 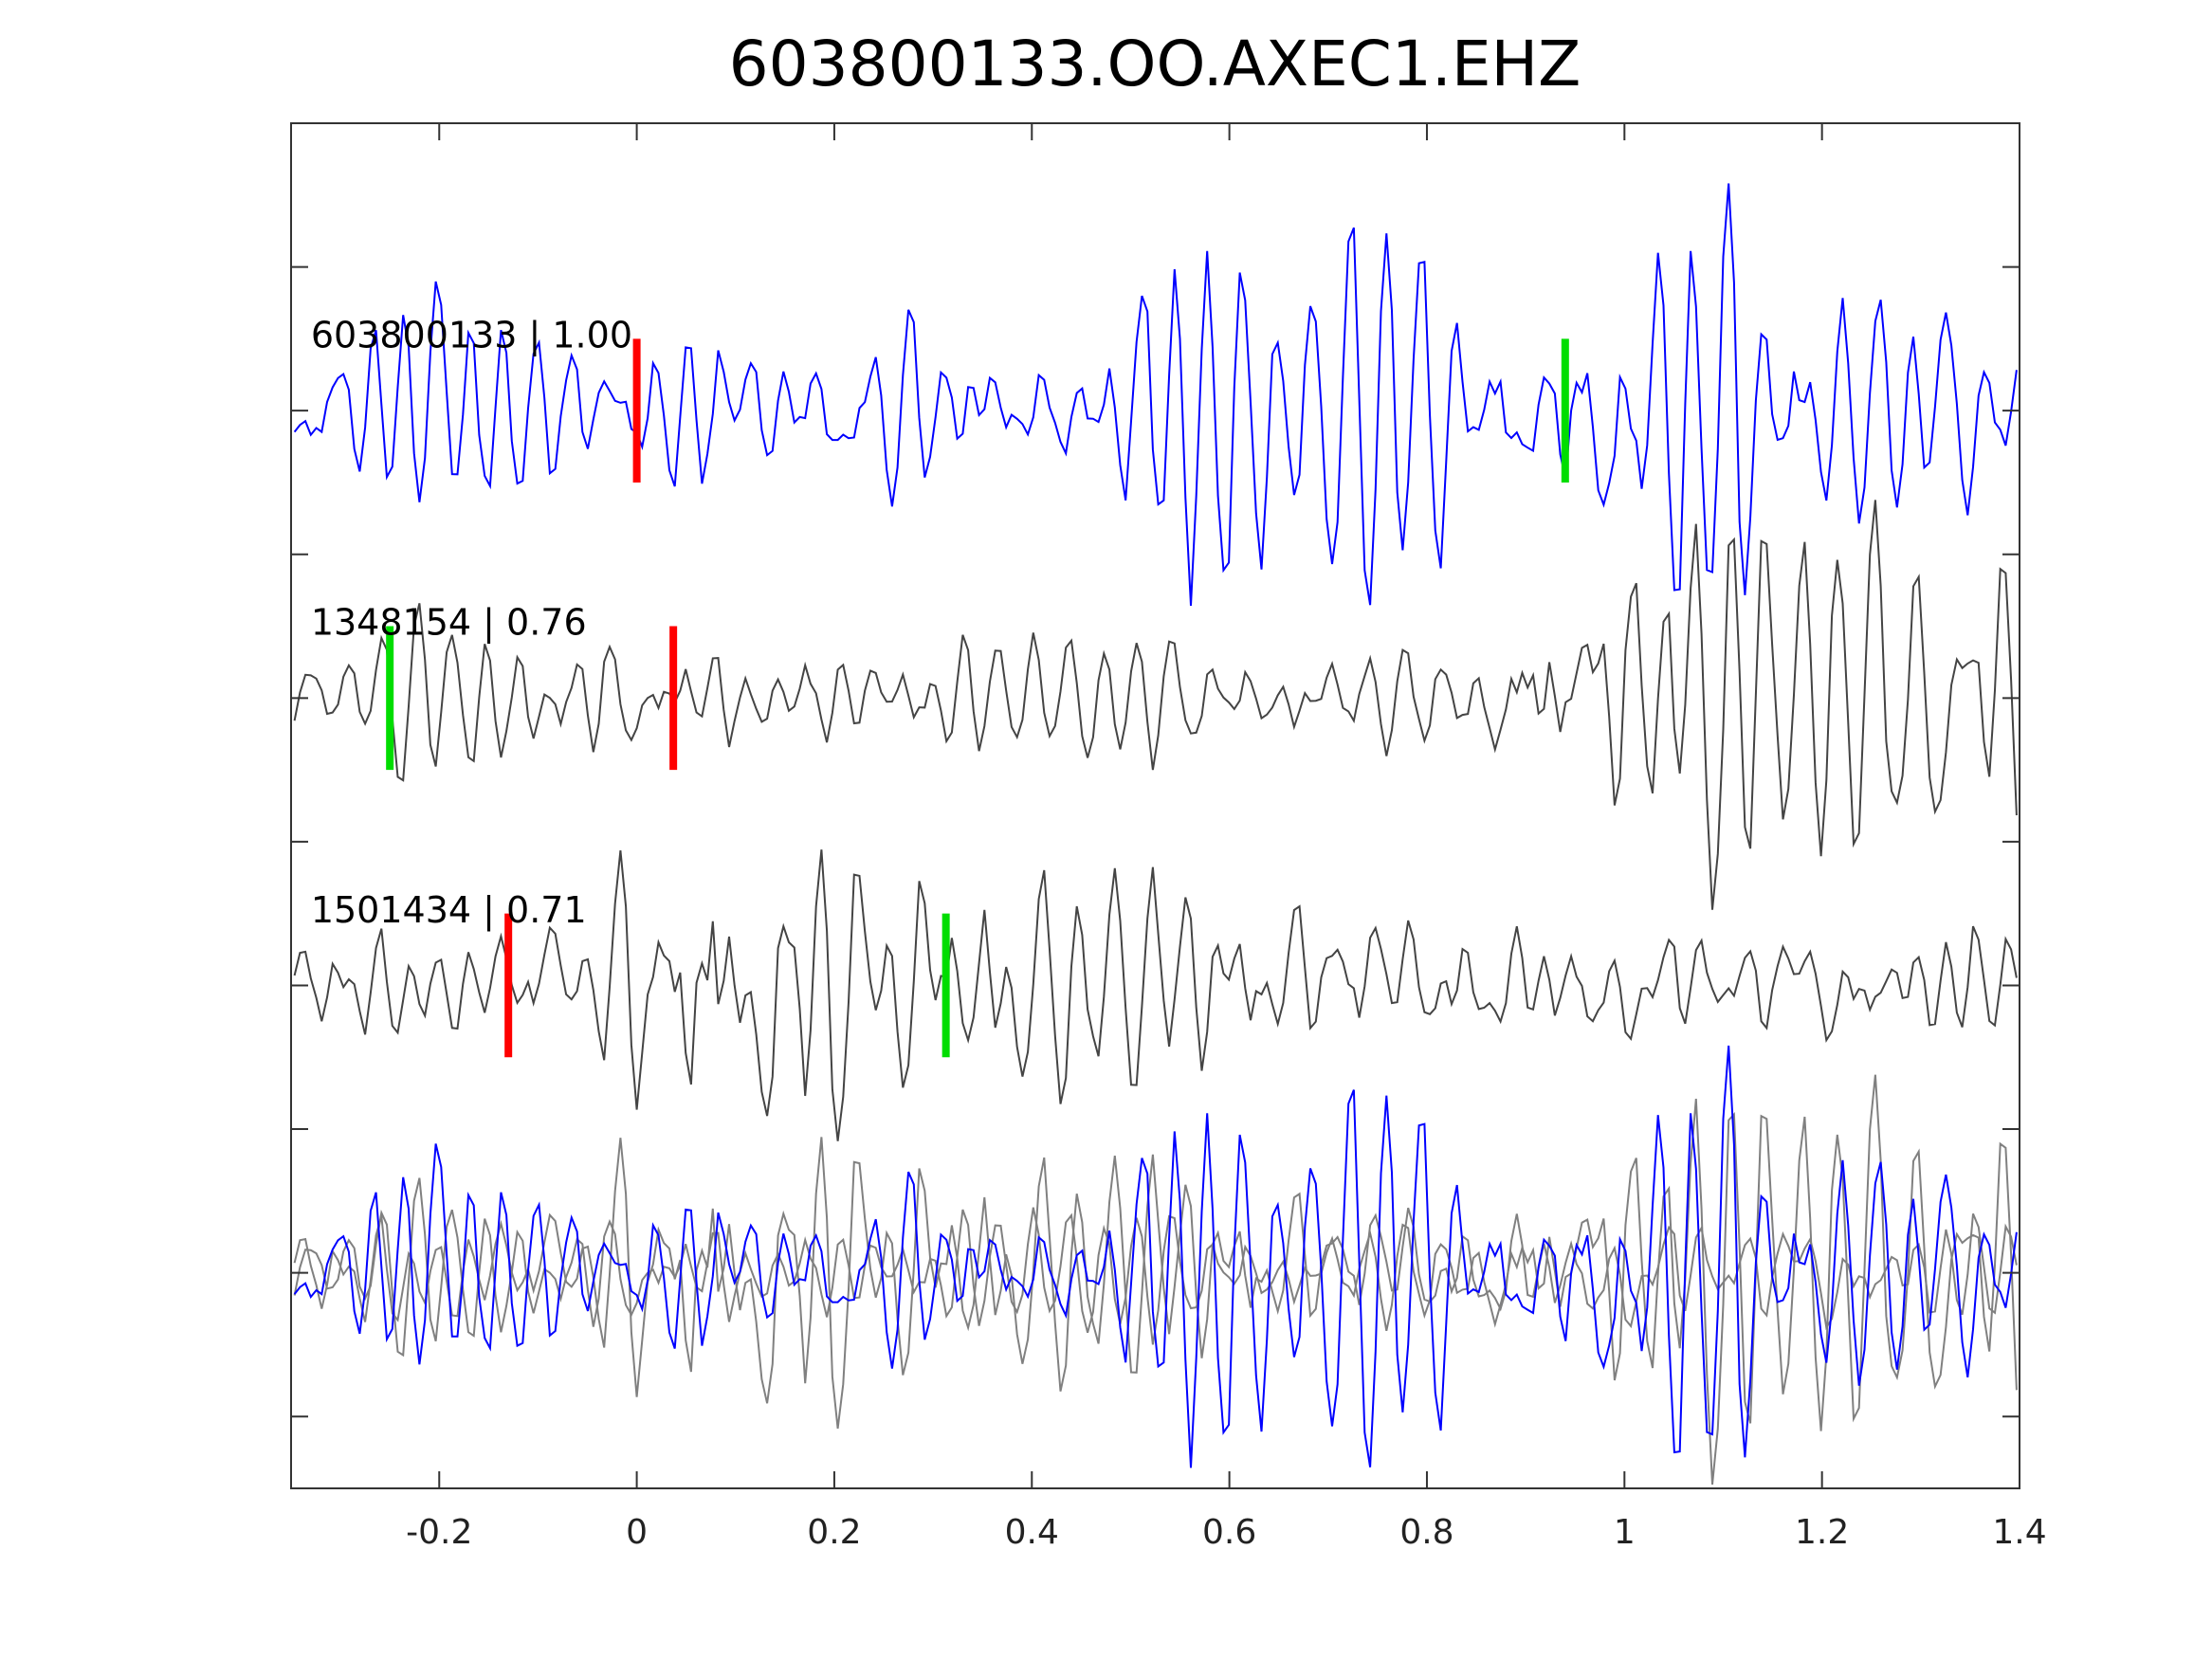 I want to click on trace-label: 603800133 | 1.00, so click(x=471, y=335).